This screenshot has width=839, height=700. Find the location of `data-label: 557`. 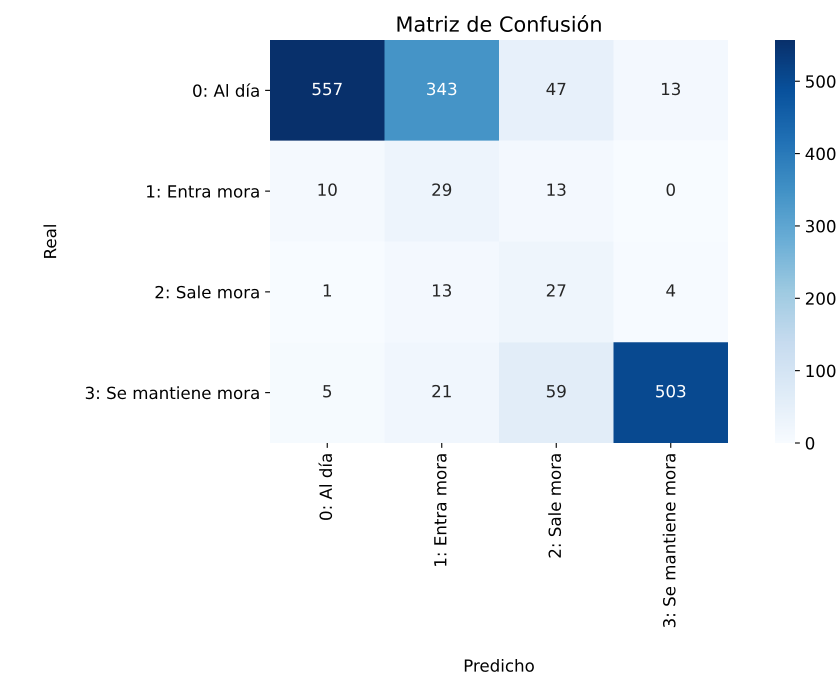

data-label: 557 is located at coordinates (327, 89).